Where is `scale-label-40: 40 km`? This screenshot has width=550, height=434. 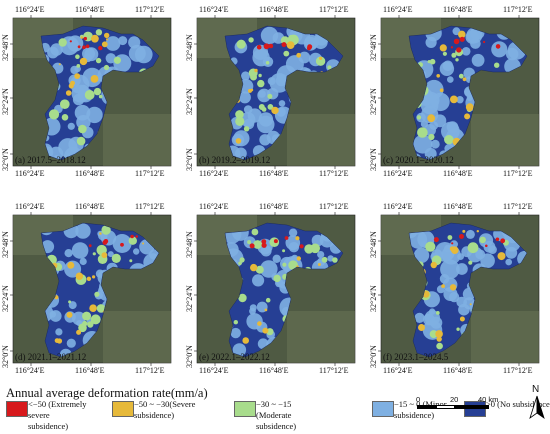 scale-label-40: 40 km is located at coordinates (488, 399).